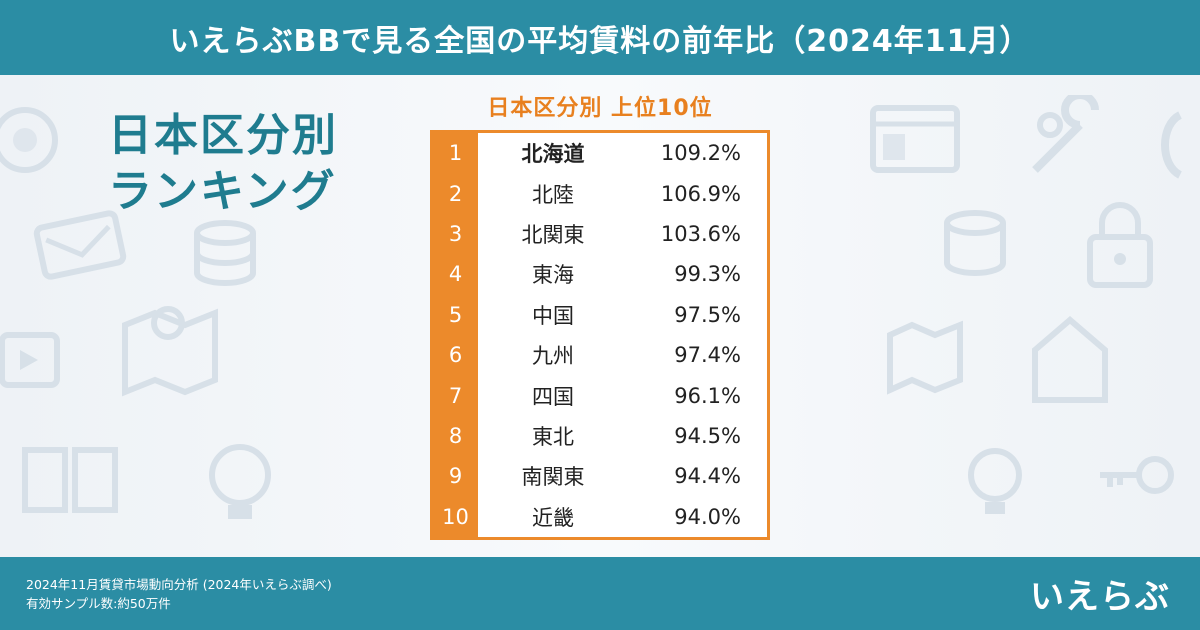 The height and width of the screenshot is (630, 1200). I want to click on region-name: 南関東, so click(553, 477).